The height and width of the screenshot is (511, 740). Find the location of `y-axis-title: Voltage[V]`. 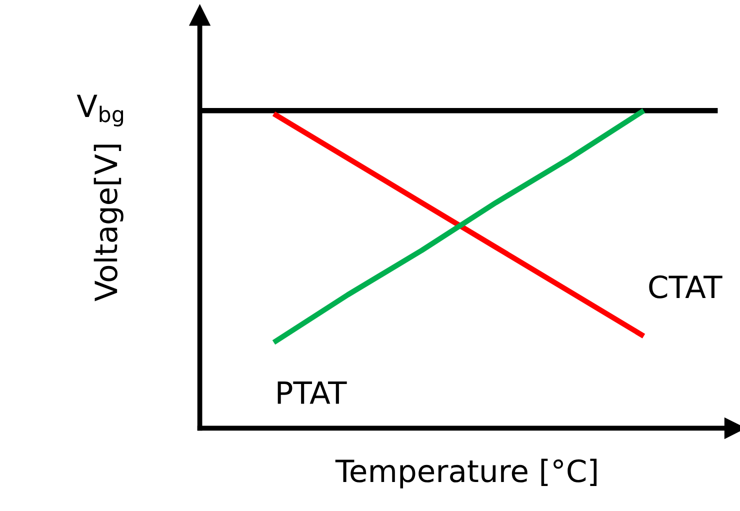

y-axis-title: Voltage[V] is located at coordinates (109, 223).